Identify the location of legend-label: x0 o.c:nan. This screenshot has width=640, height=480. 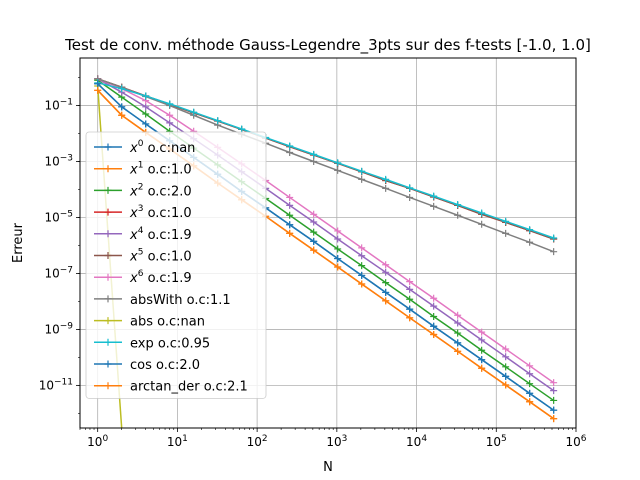
(162, 147).